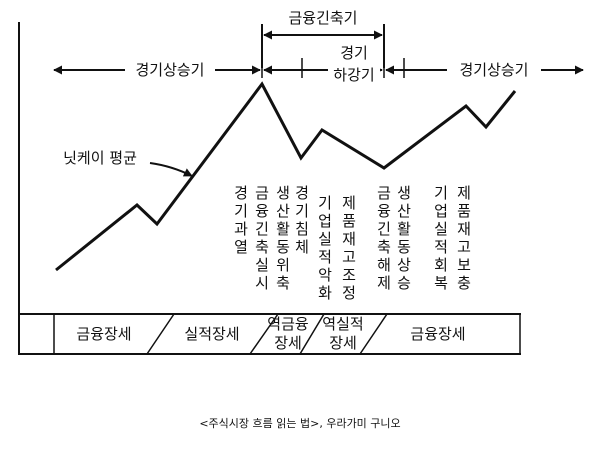 Image resolution: width=601 pixels, height=450 pixels. I want to click on recession-label-2: 하강기, so click(353, 75).